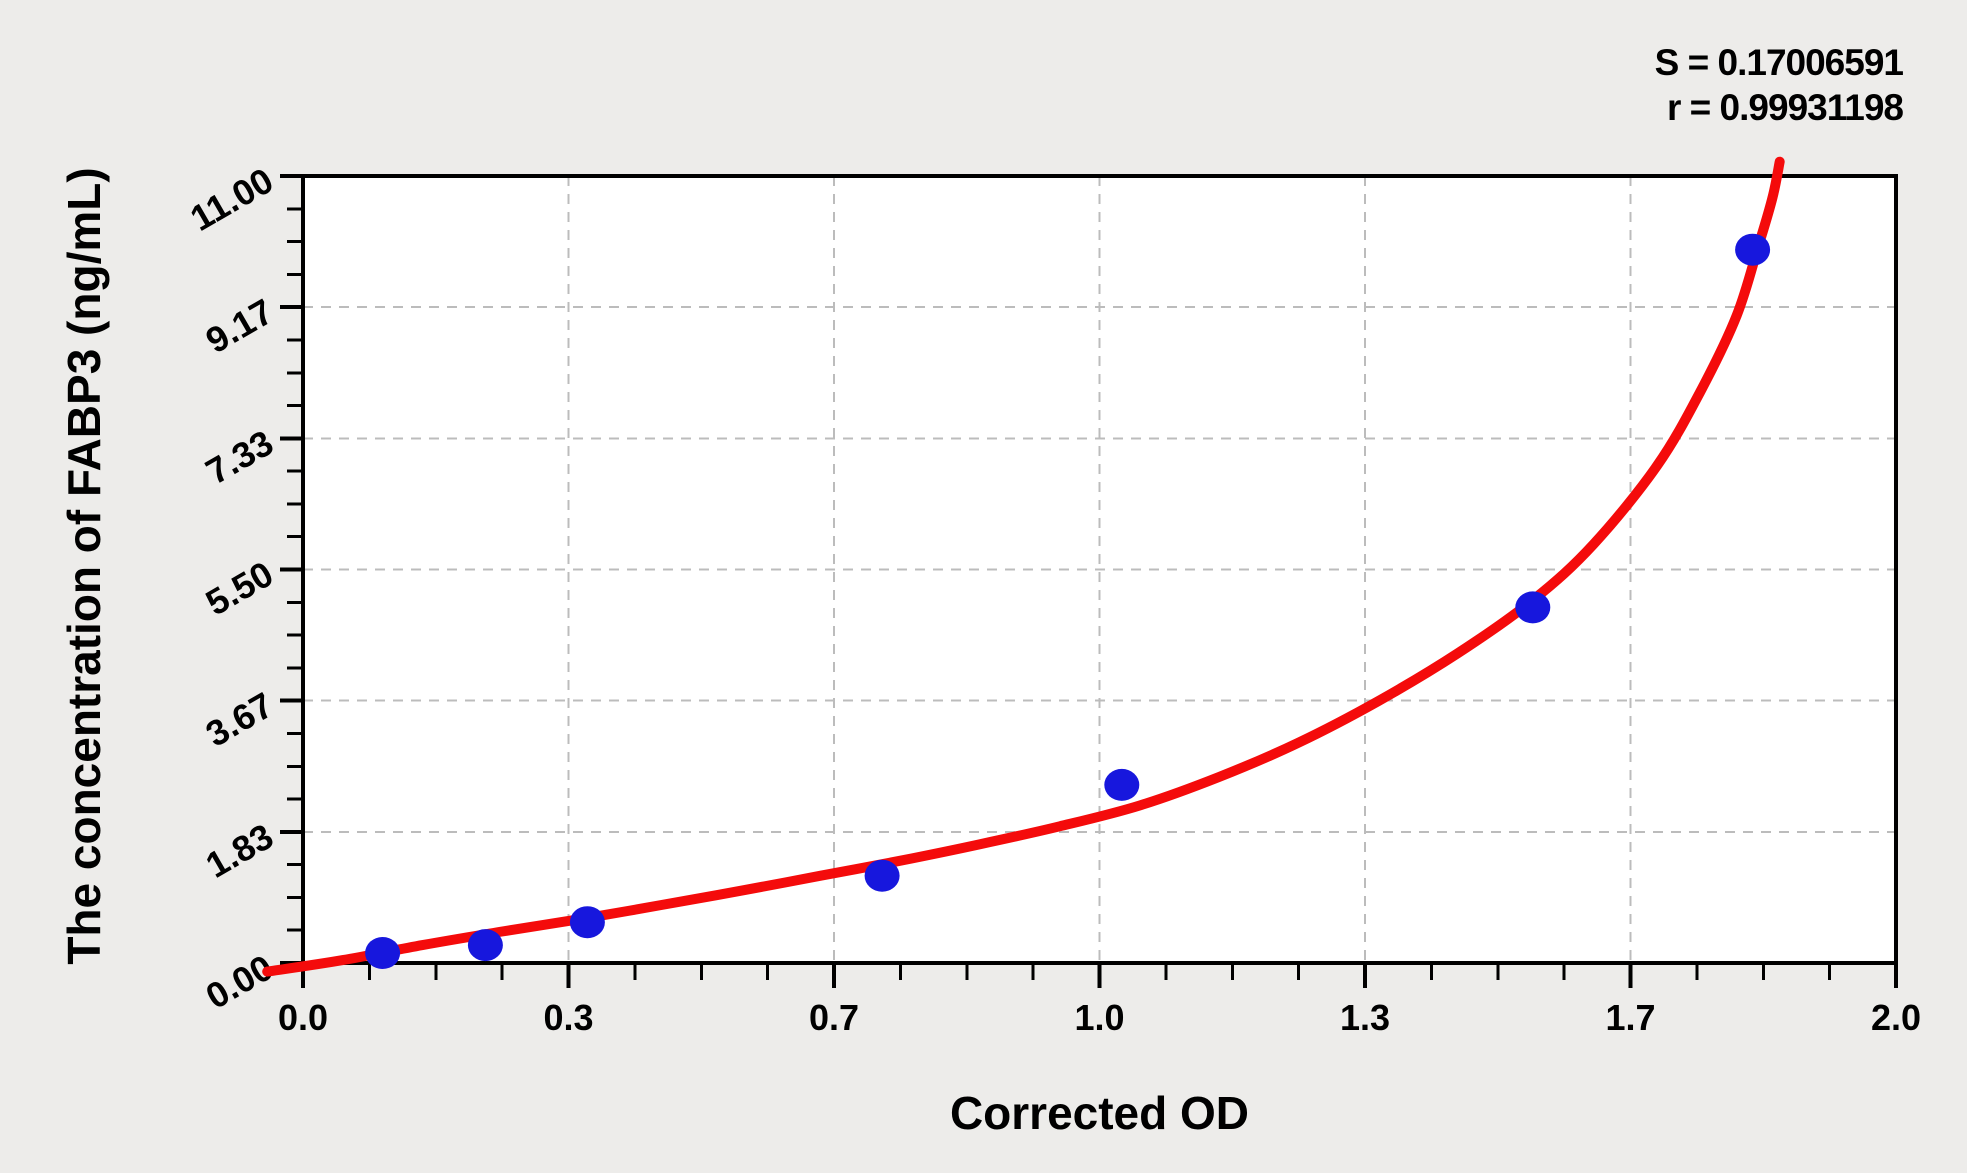 The image size is (1967, 1173). I want to click on x-tick-label: 0.3, so click(568, 1017).